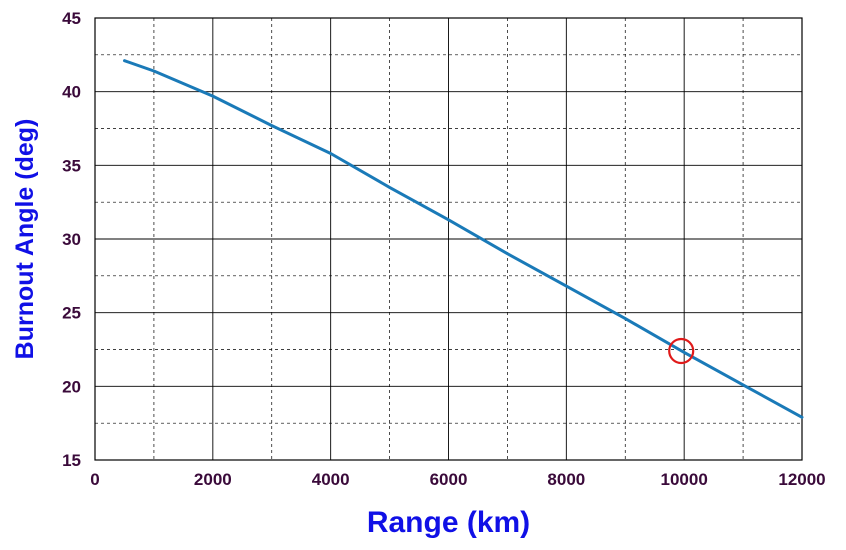 This screenshot has height=550, width=846. I want to click on x-tick-label: 12000, so click(801, 479).